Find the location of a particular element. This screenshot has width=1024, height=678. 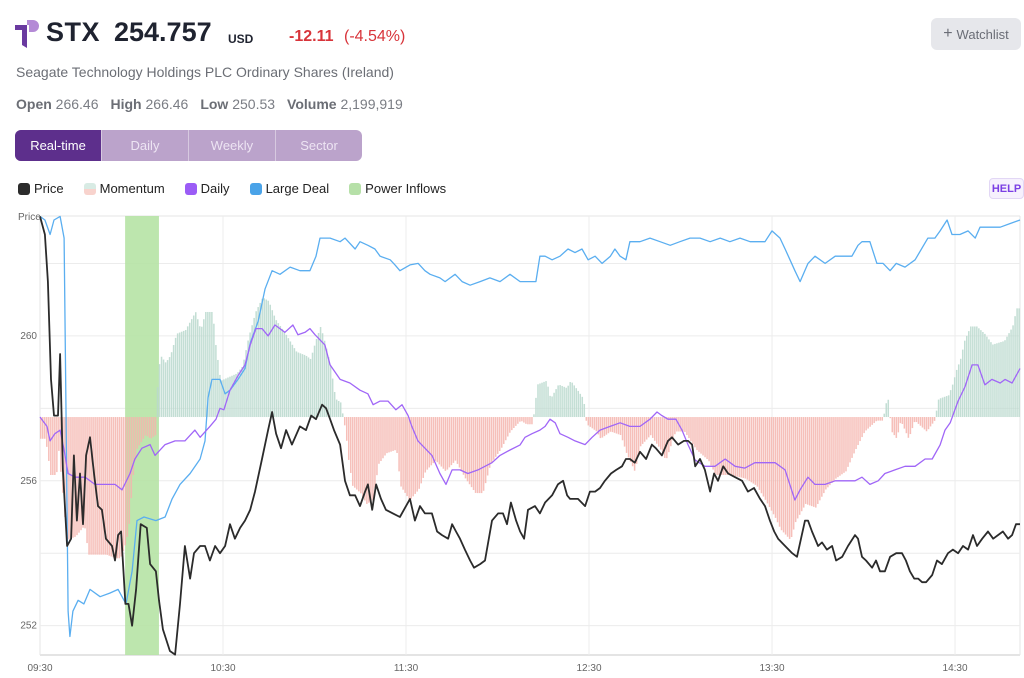

current-price: 254.757 is located at coordinates (163, 32).